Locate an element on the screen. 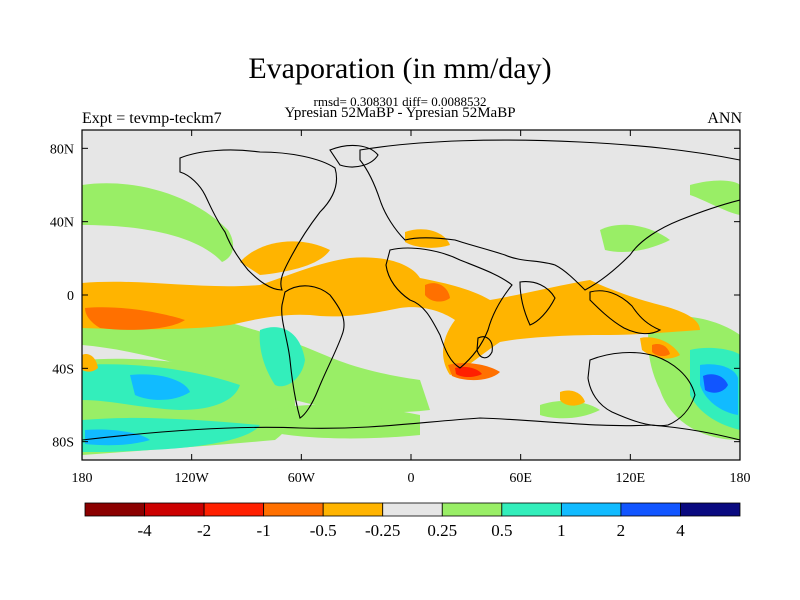 Image resolution: width=800 pixels, height=600 pixels. lat-tick-label: 40S is located at coordinates (63, 369).